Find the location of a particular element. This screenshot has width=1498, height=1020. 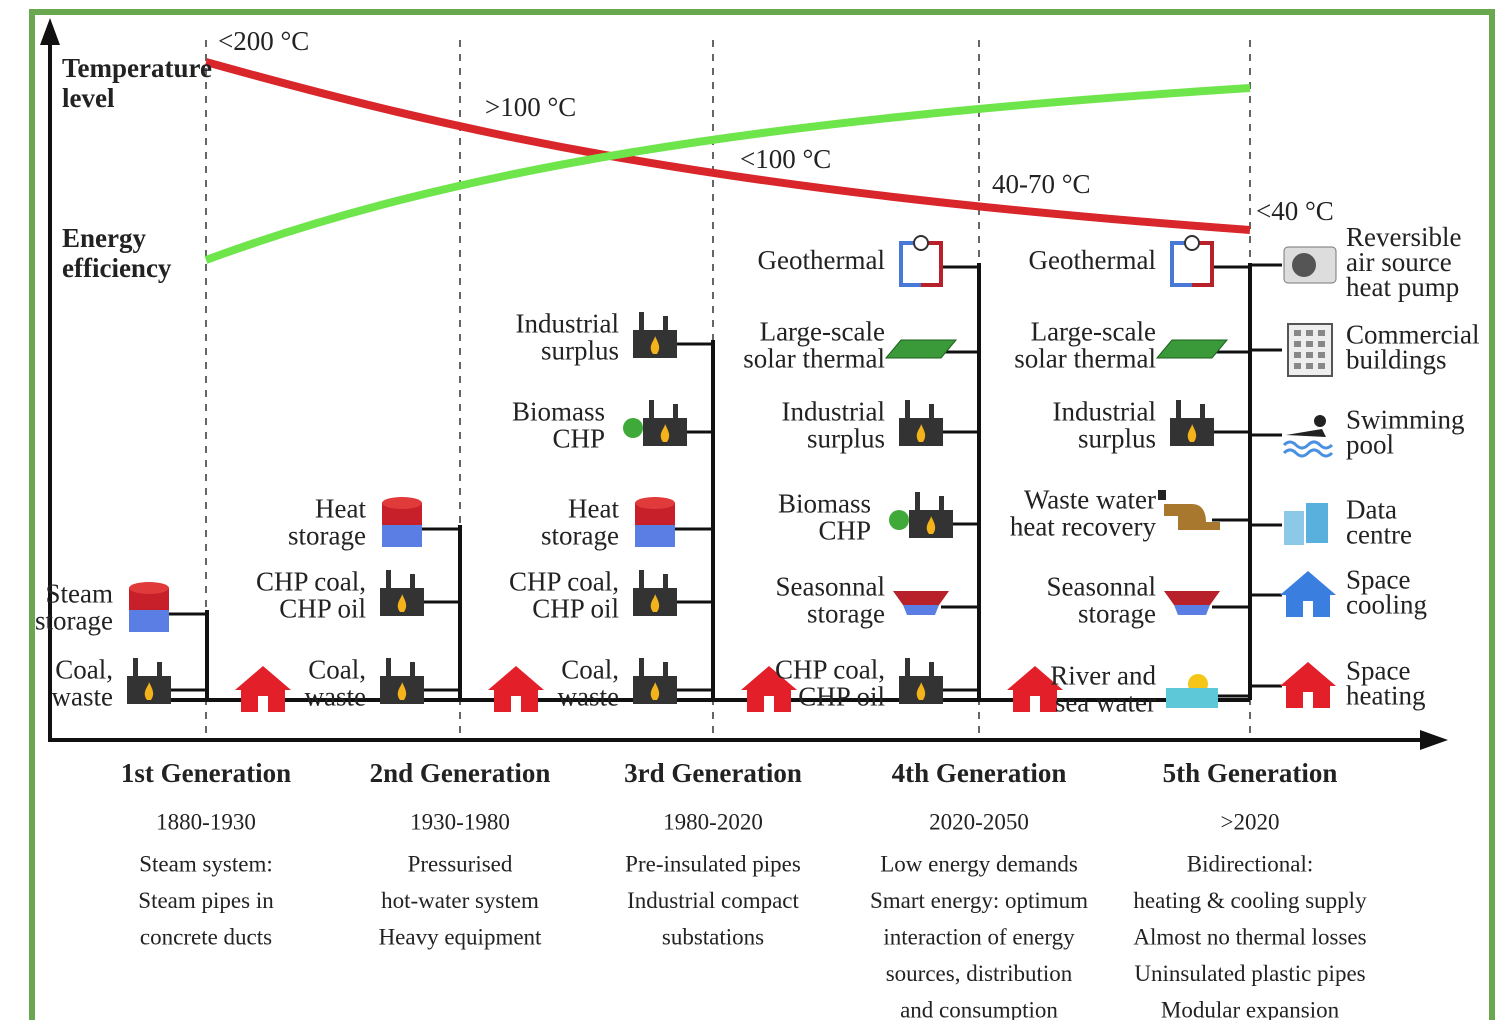

source-label: Waste water is located at coordinates (1090, 500).